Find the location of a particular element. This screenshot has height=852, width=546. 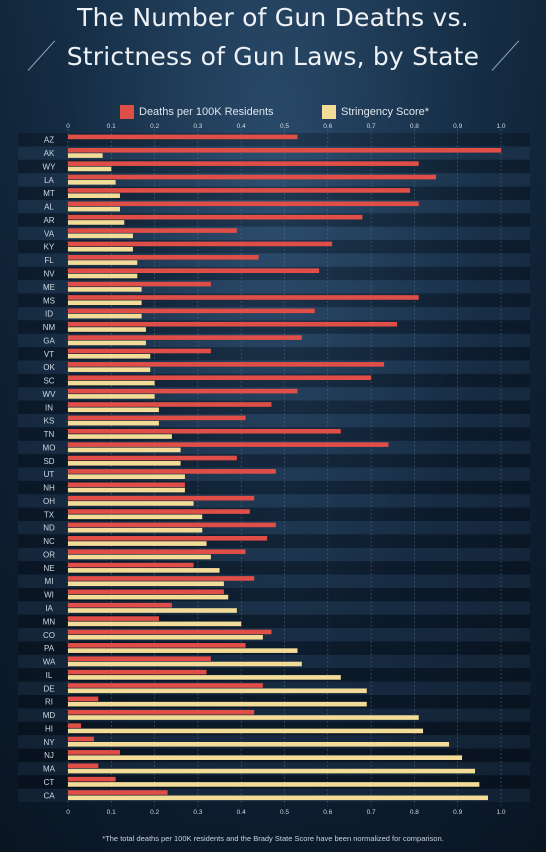

state-label: TN is located at coordinates (49, 434).